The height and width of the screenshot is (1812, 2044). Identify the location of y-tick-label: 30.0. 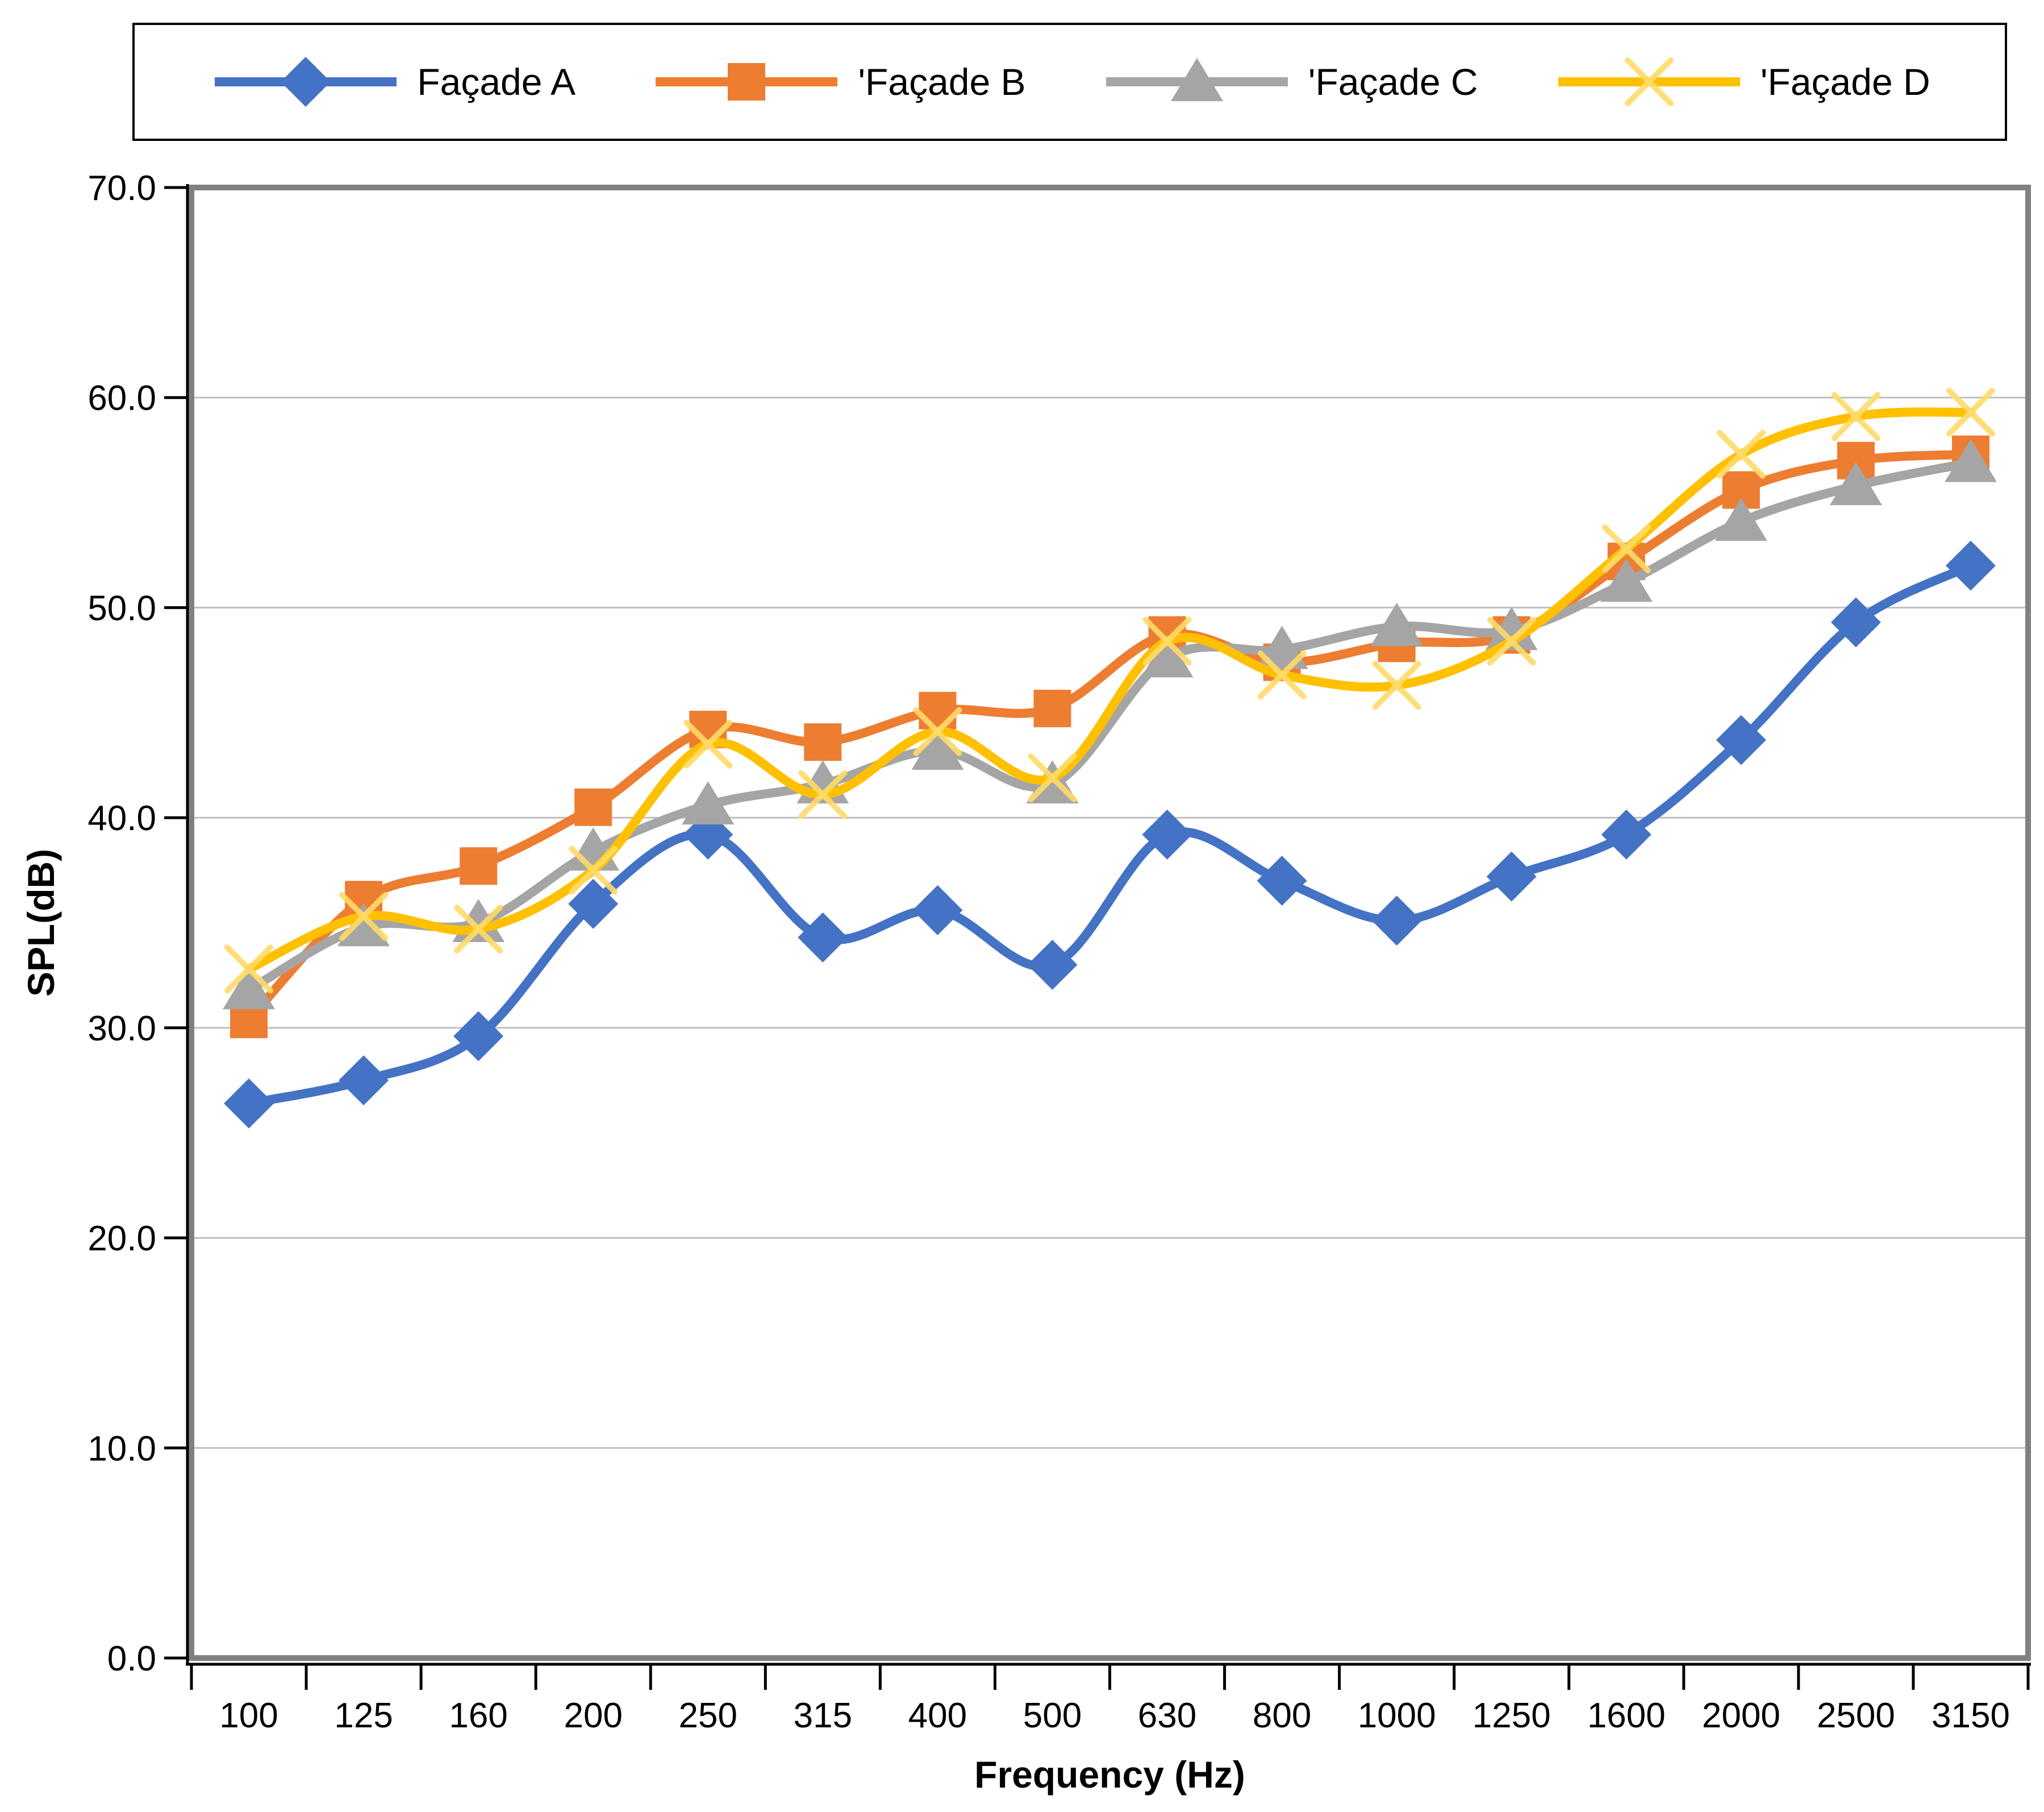
(121, 1028).